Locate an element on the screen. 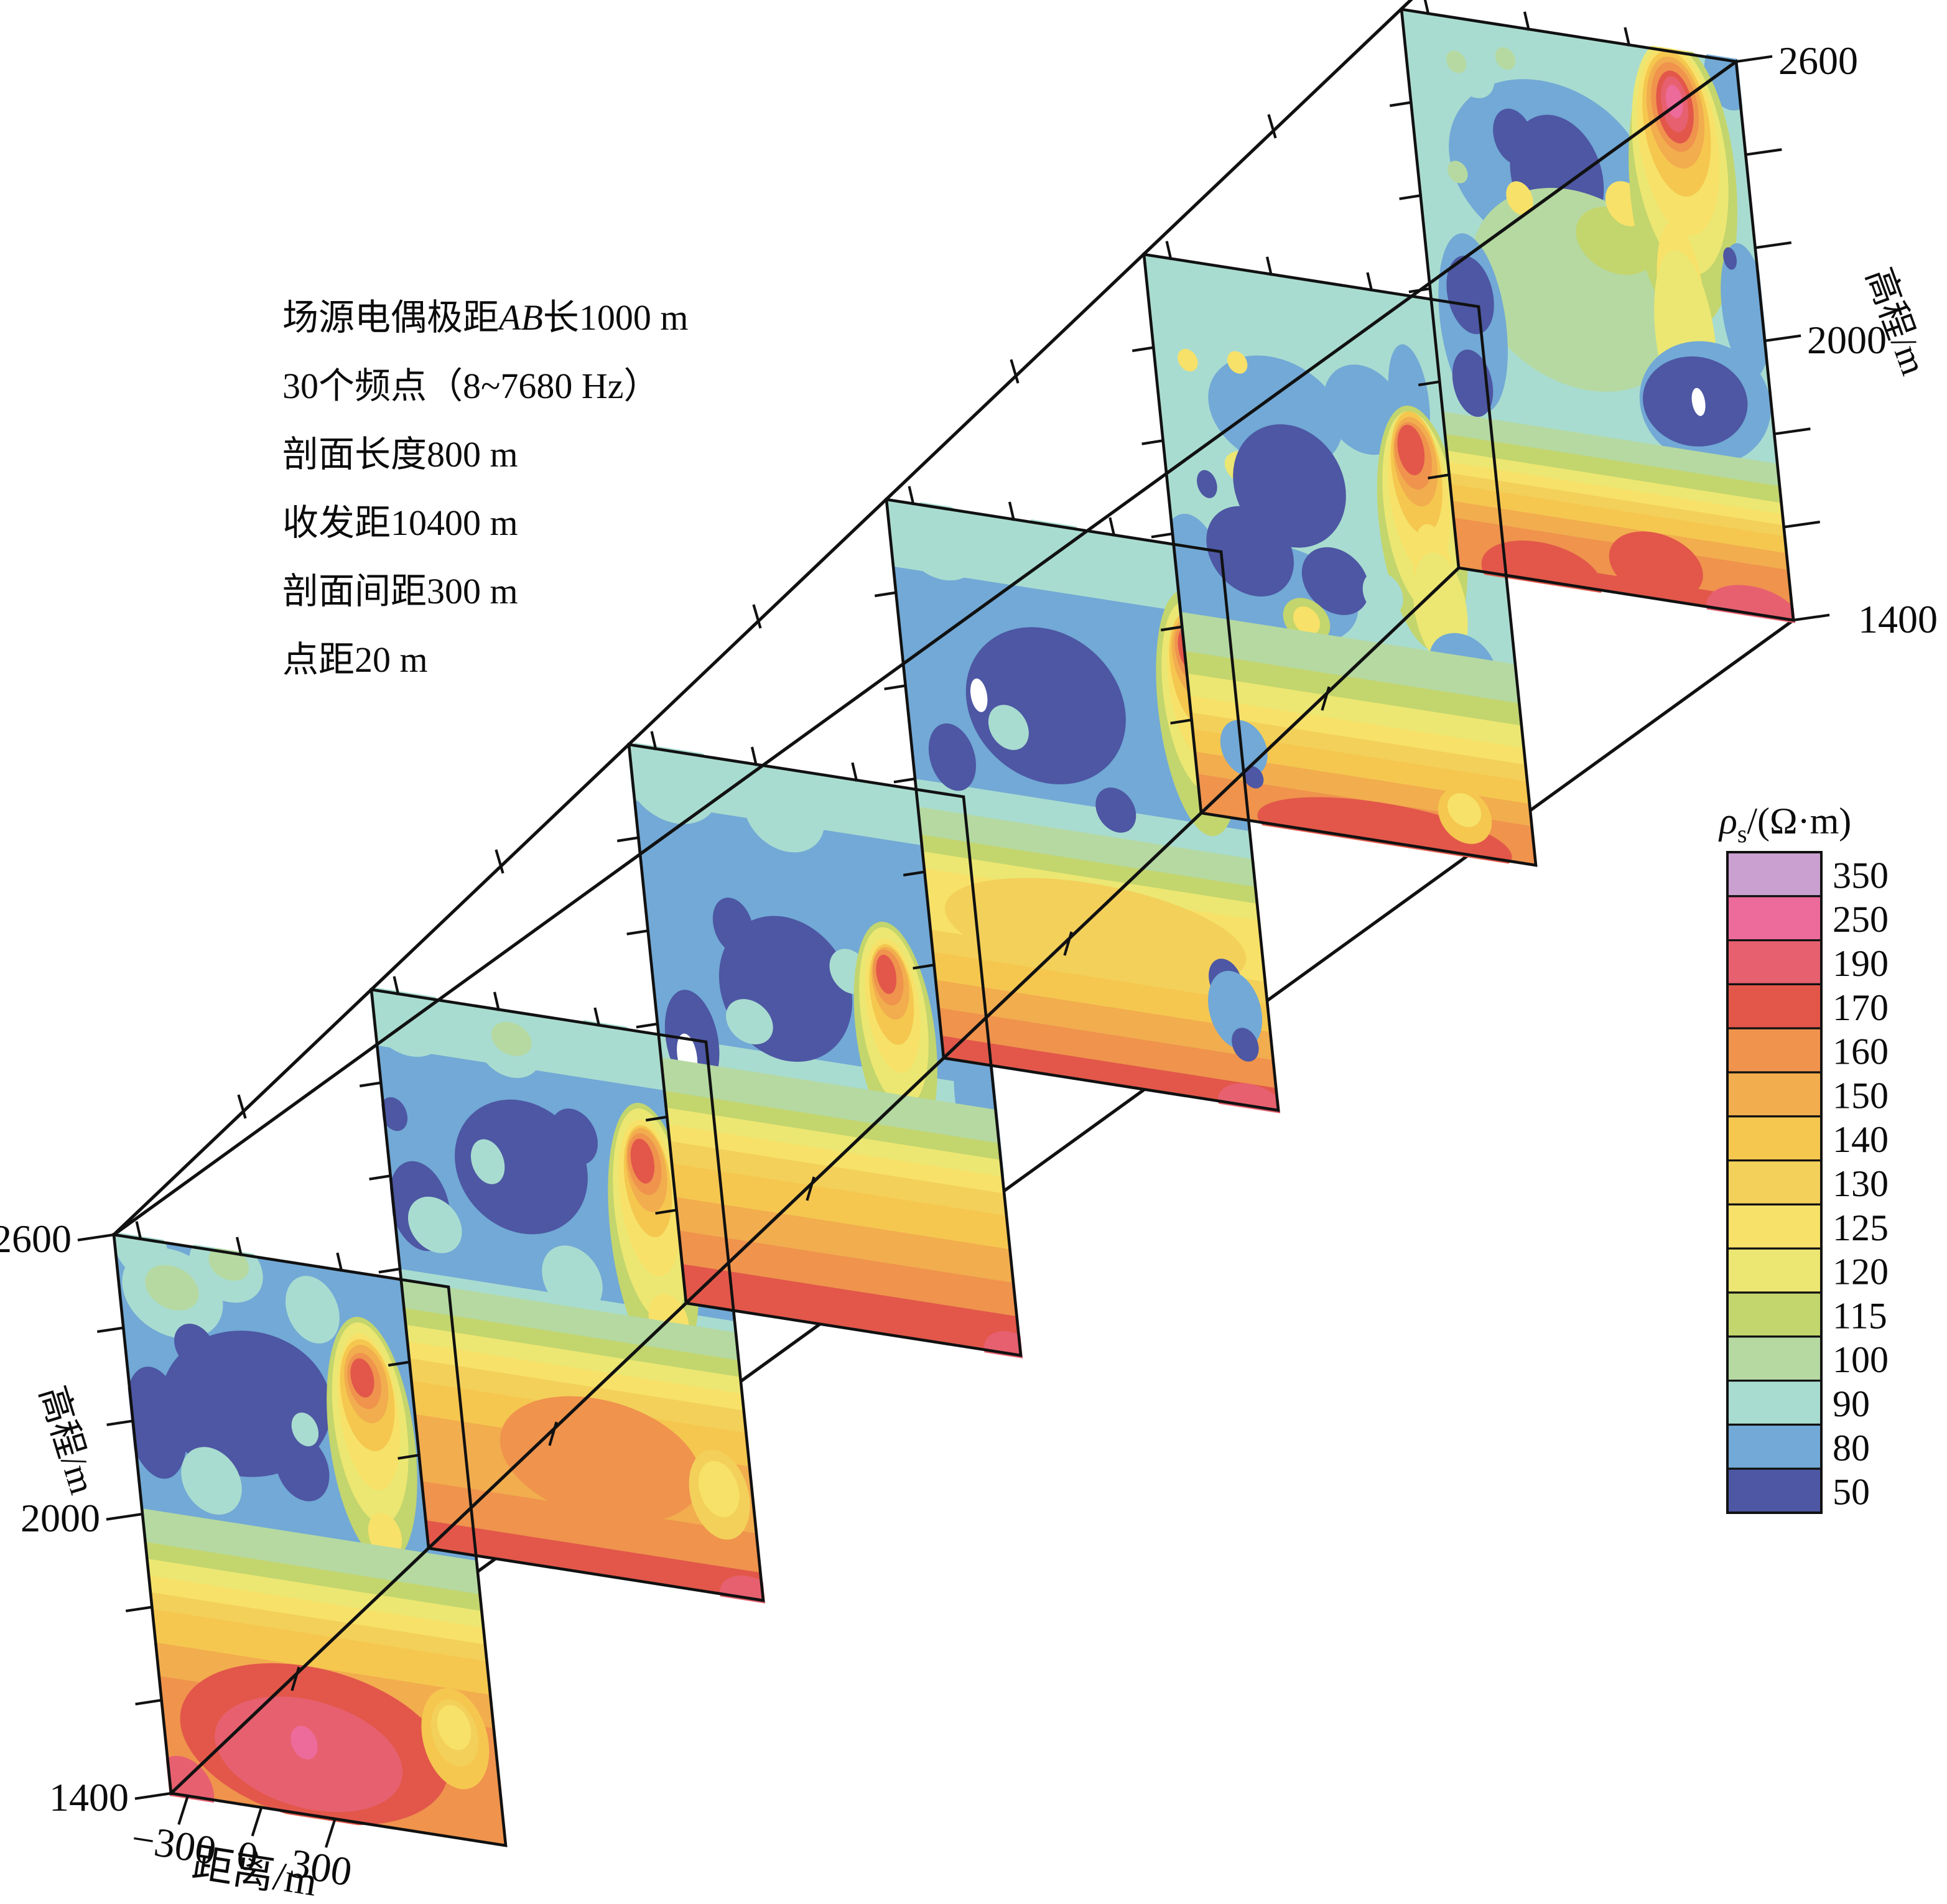  colorbar-title: ρs/(Ω·m) is located at coordinates (1784, 824).